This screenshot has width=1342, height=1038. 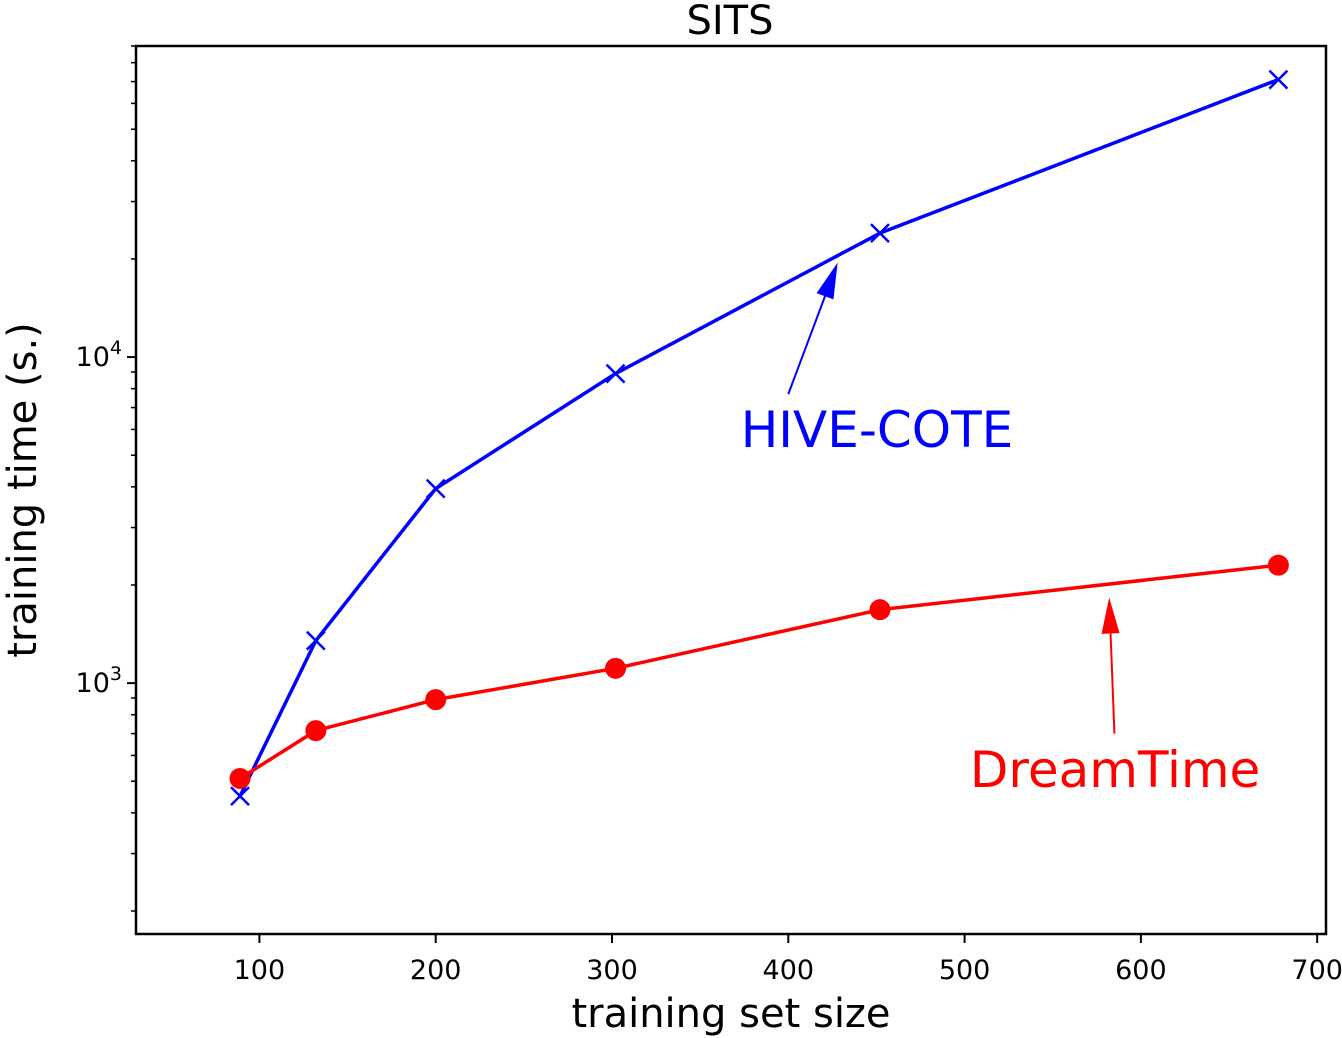 What do you see at coordinates (877, 430) in the screenshot?
I see `annotation-label: HIVE-COTE` at bounding box center [877, 430].